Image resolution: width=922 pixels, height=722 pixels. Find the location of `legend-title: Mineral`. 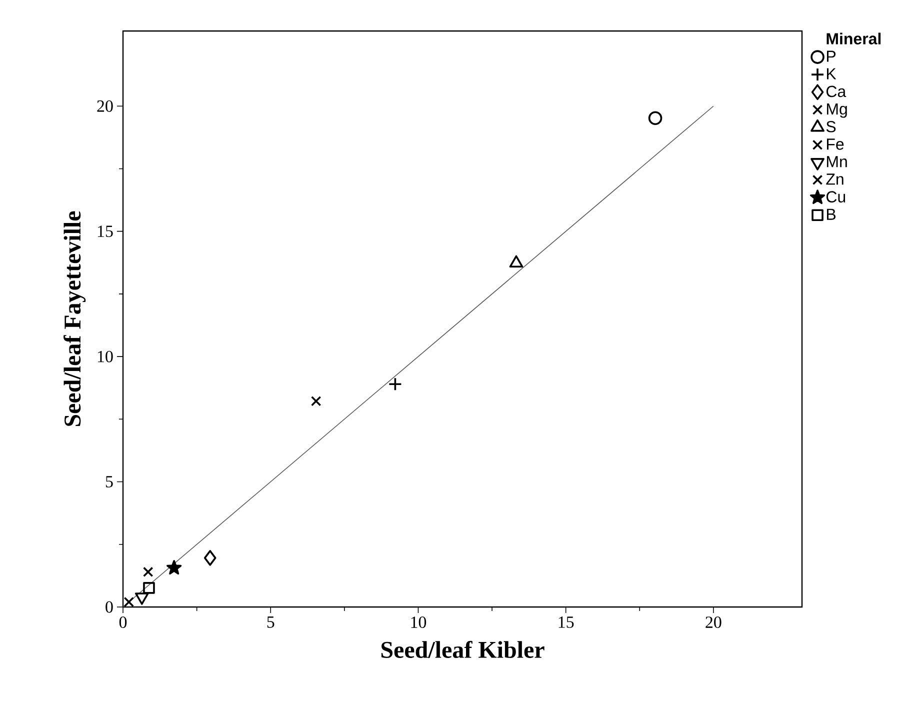

legend-title: Mineral is located at coordinates (853, 38).